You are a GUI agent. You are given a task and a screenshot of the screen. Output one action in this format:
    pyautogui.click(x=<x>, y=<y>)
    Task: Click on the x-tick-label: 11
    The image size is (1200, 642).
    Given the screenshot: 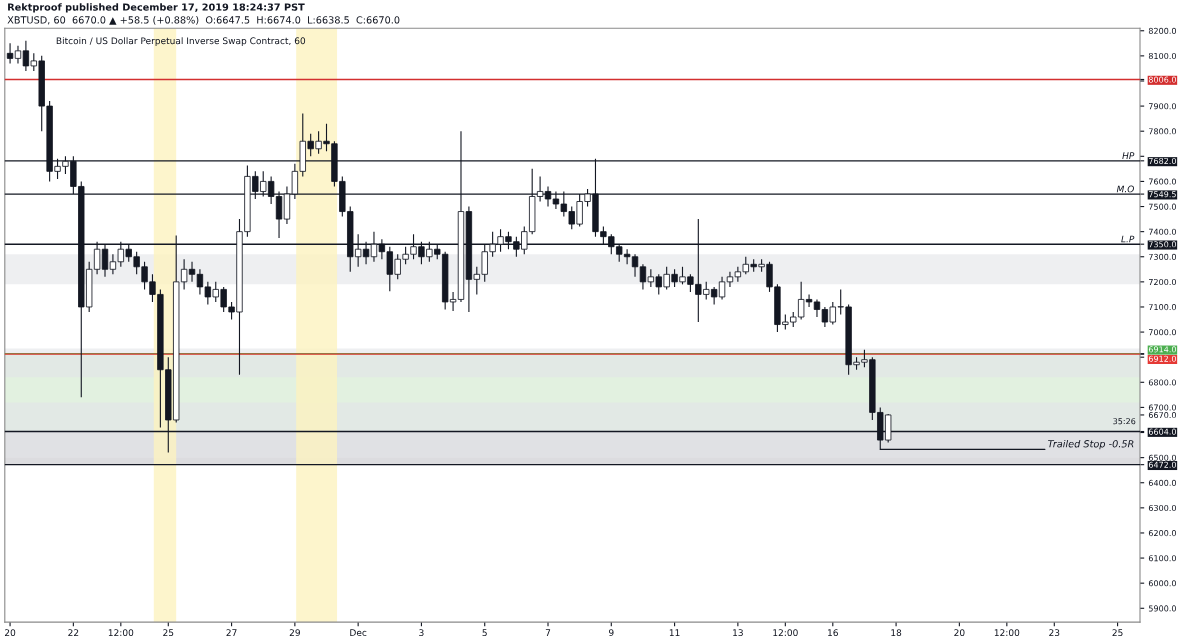 What is the action you would take?
    pyautogui.click(x=674, y=632)
    